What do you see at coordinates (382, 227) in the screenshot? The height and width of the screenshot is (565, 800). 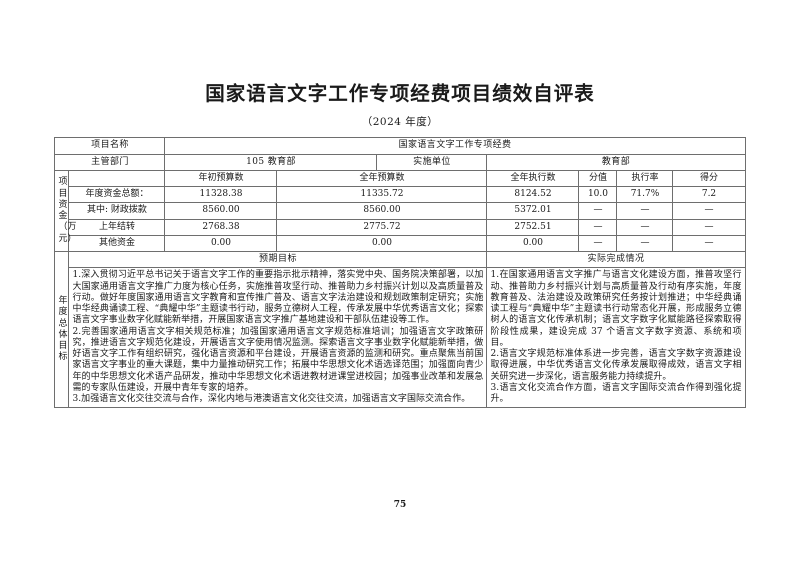 I see `fund-annual-budget: 2775.72` at bounding box center [382, 227].